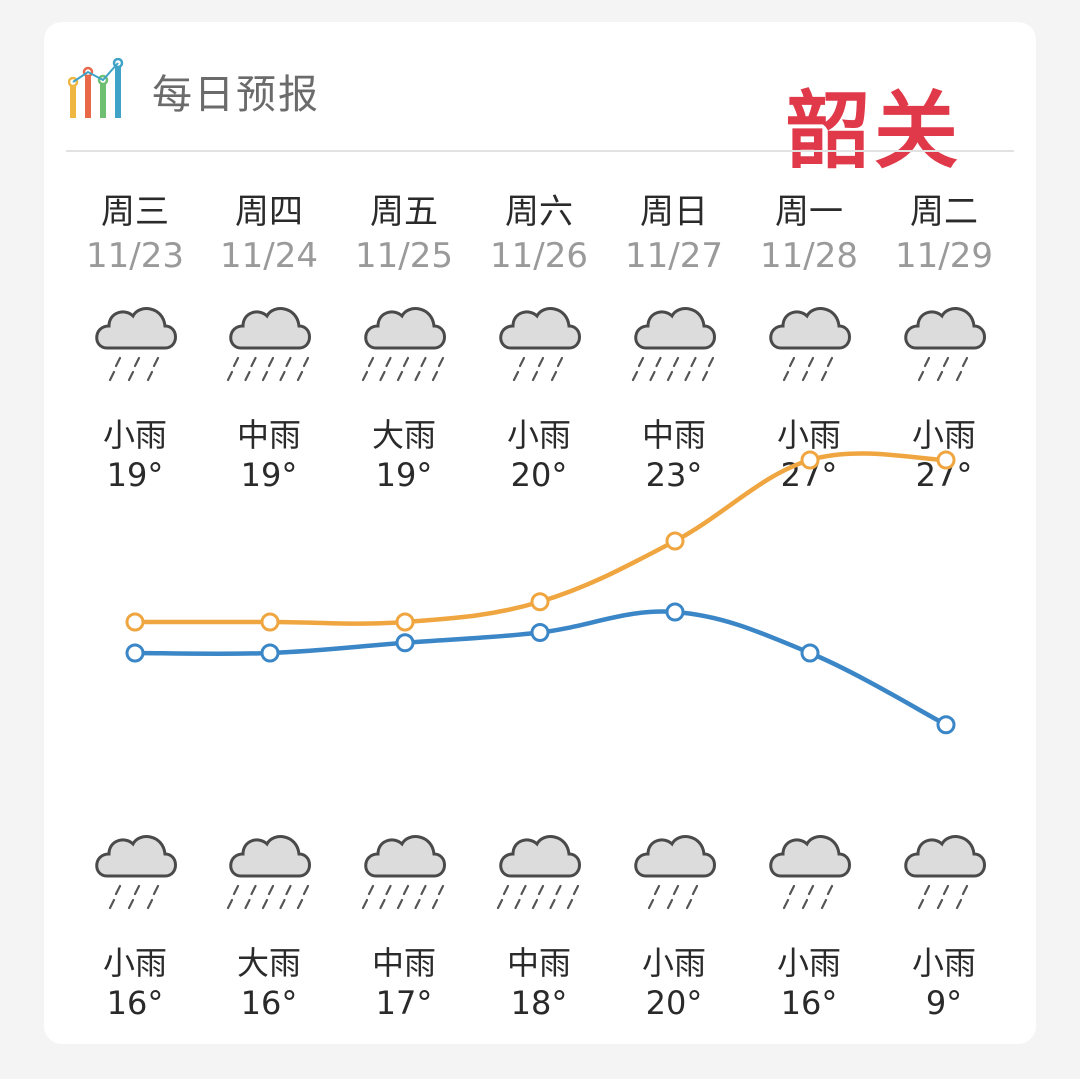 This screenshot has width=1080, height=1079. I want to click on night-temp-label: 17°, so click(404, 1003).